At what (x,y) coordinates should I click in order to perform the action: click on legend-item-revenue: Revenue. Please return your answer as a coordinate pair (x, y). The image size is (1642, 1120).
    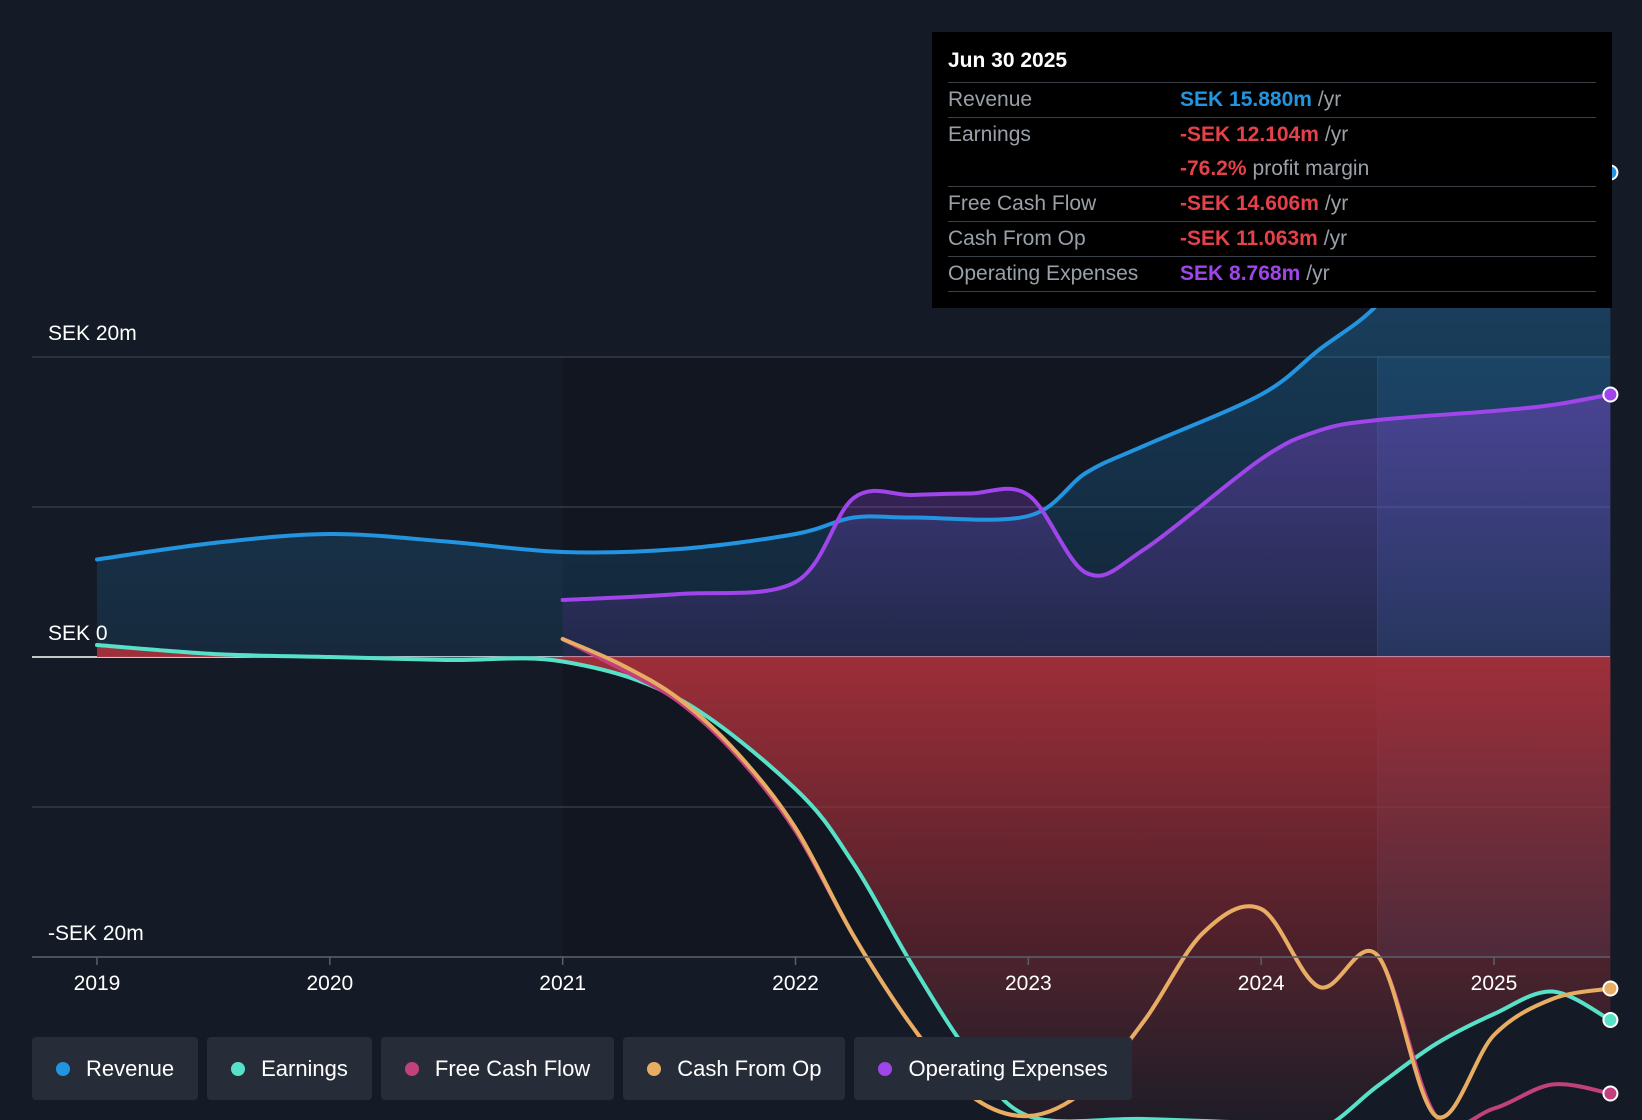
    Looking at the image, I should click on (115, 1068).